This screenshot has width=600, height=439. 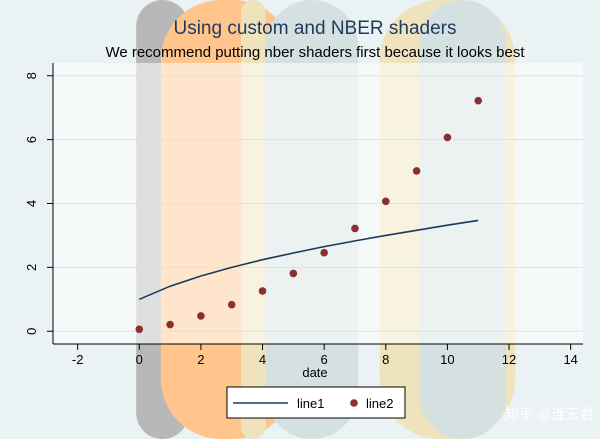 I want to click on x-axis-label: date, so click(x=314, y=372).